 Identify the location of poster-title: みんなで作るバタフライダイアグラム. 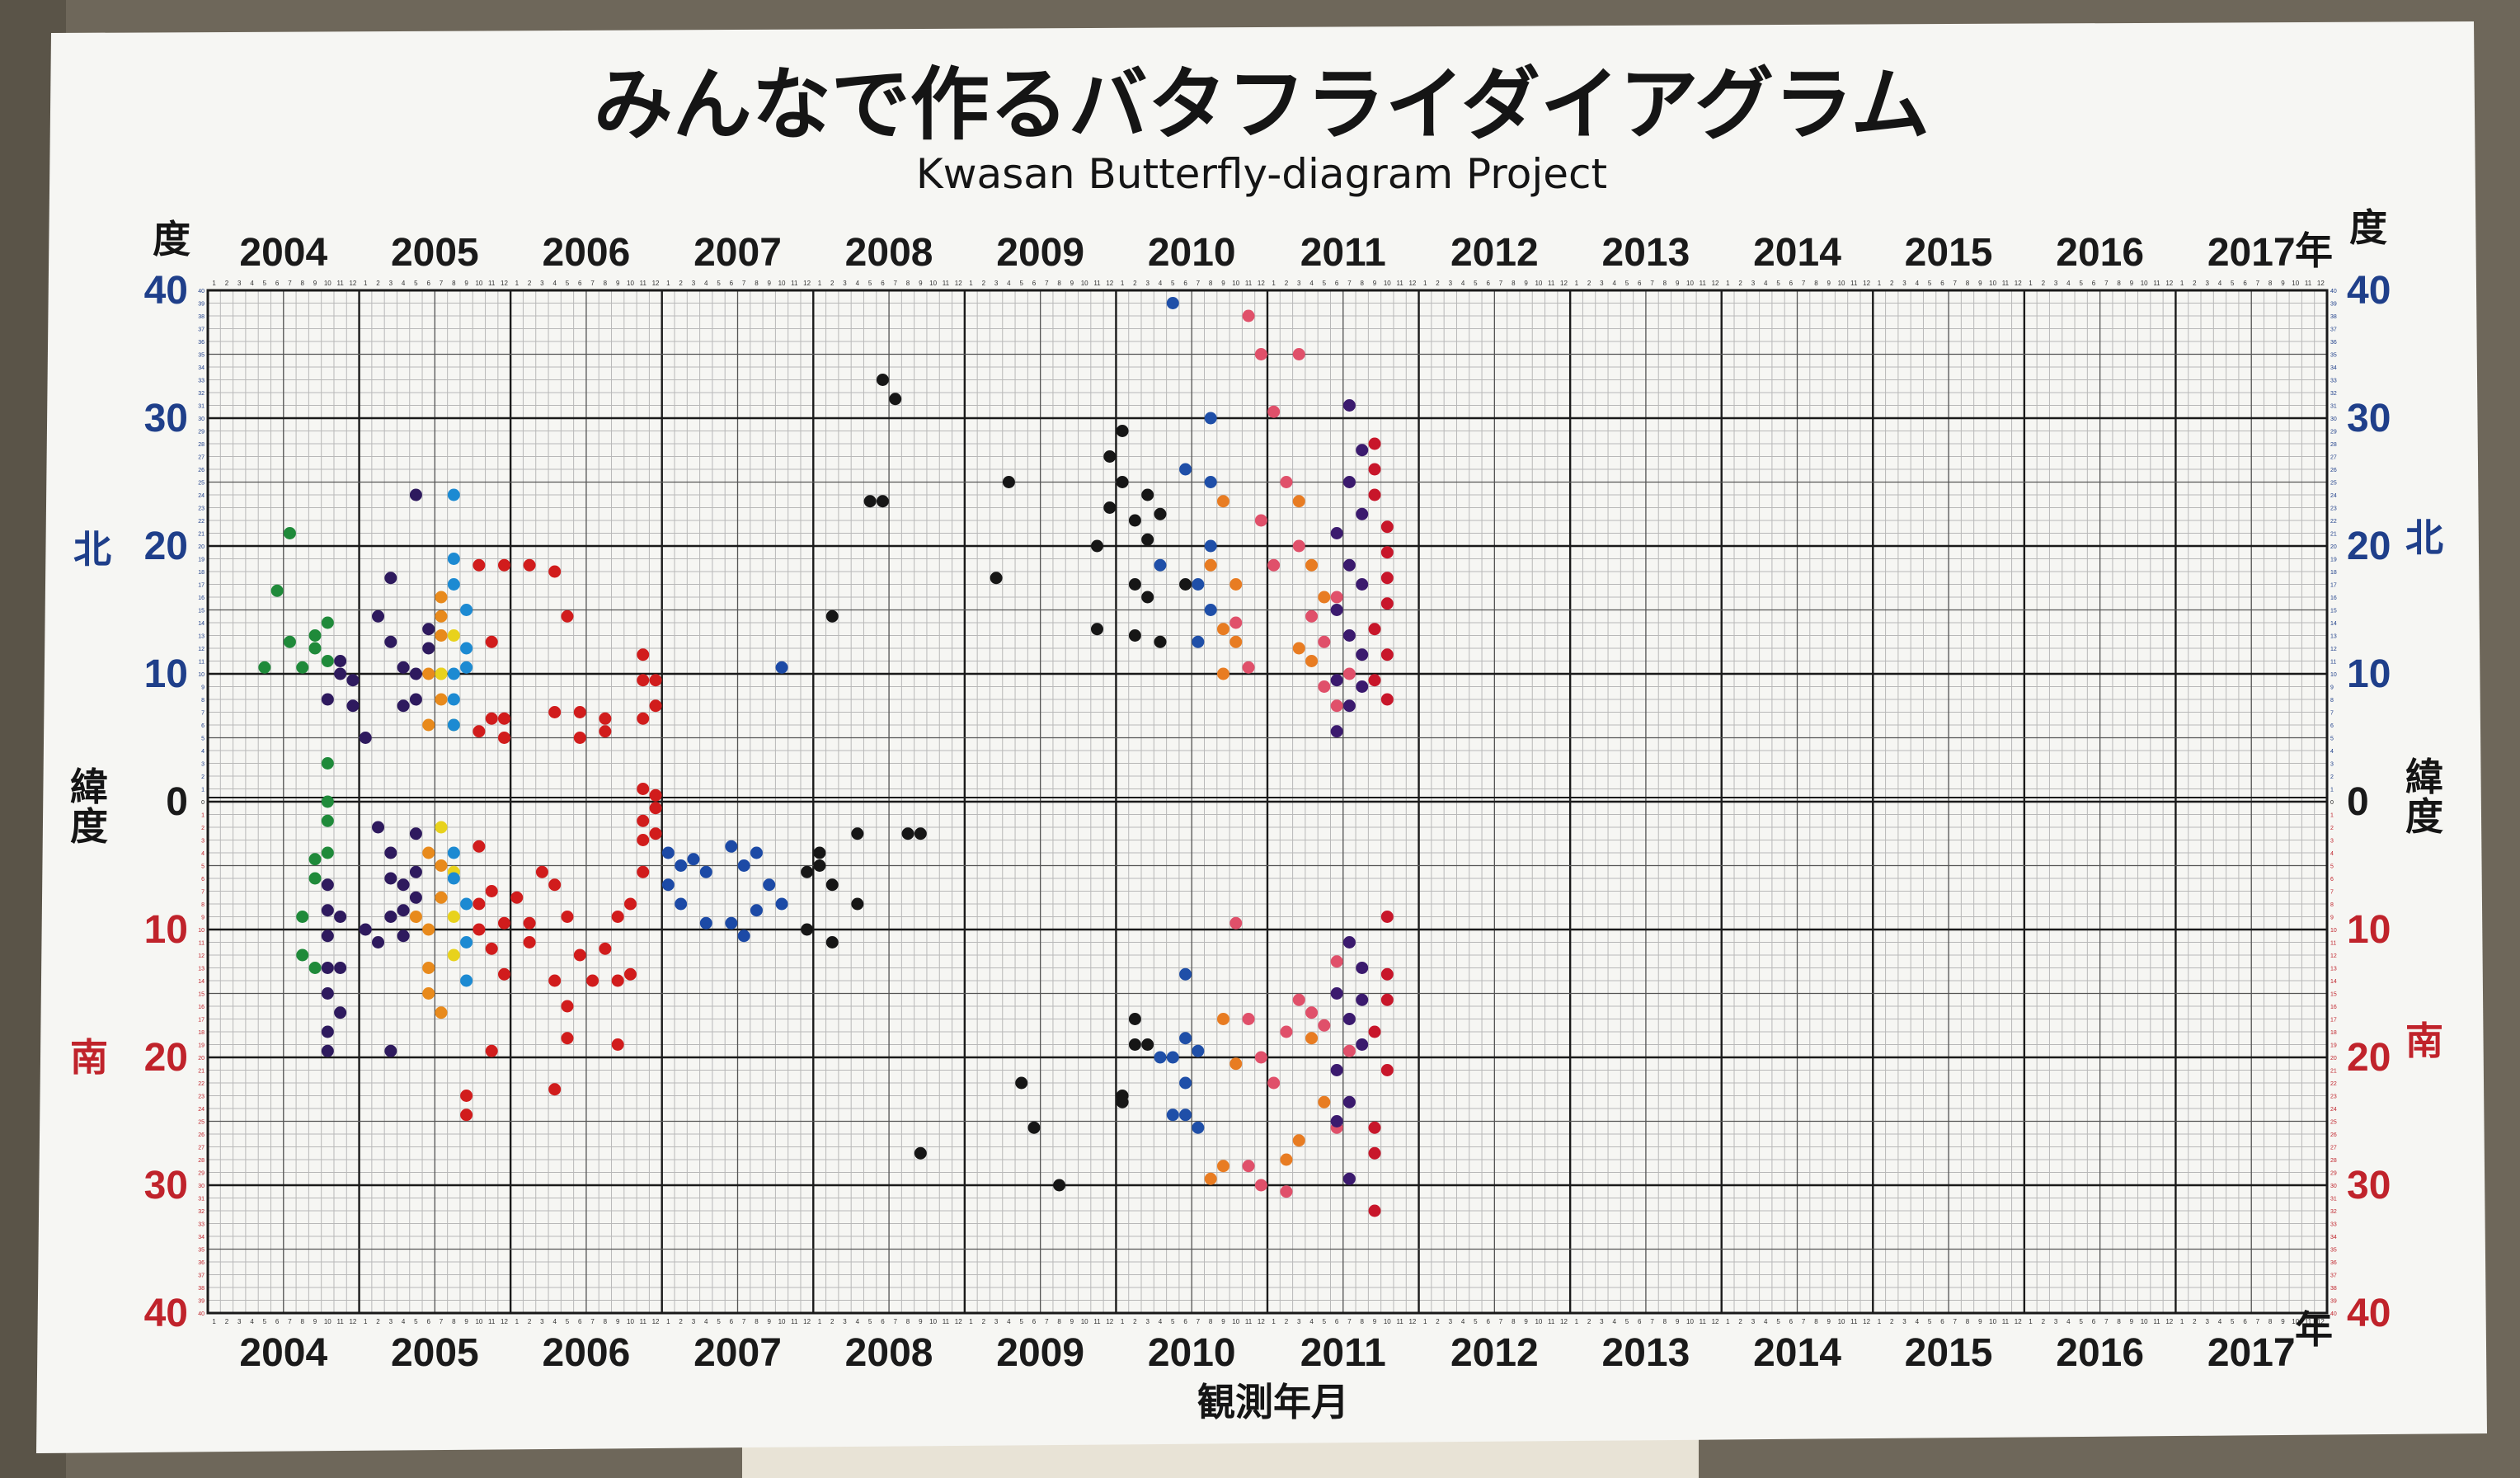
(1262, 105).